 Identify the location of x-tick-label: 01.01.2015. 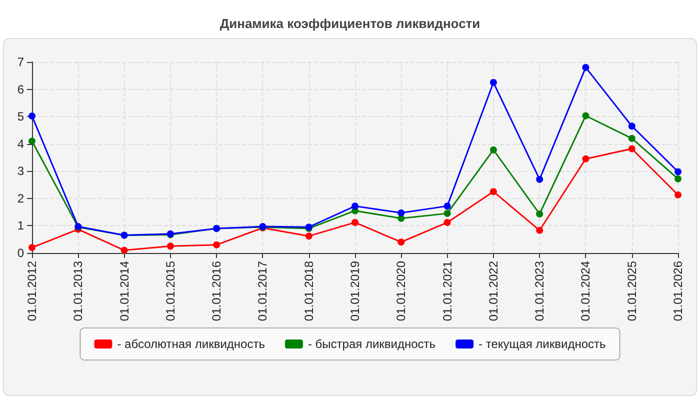
(170, 291).